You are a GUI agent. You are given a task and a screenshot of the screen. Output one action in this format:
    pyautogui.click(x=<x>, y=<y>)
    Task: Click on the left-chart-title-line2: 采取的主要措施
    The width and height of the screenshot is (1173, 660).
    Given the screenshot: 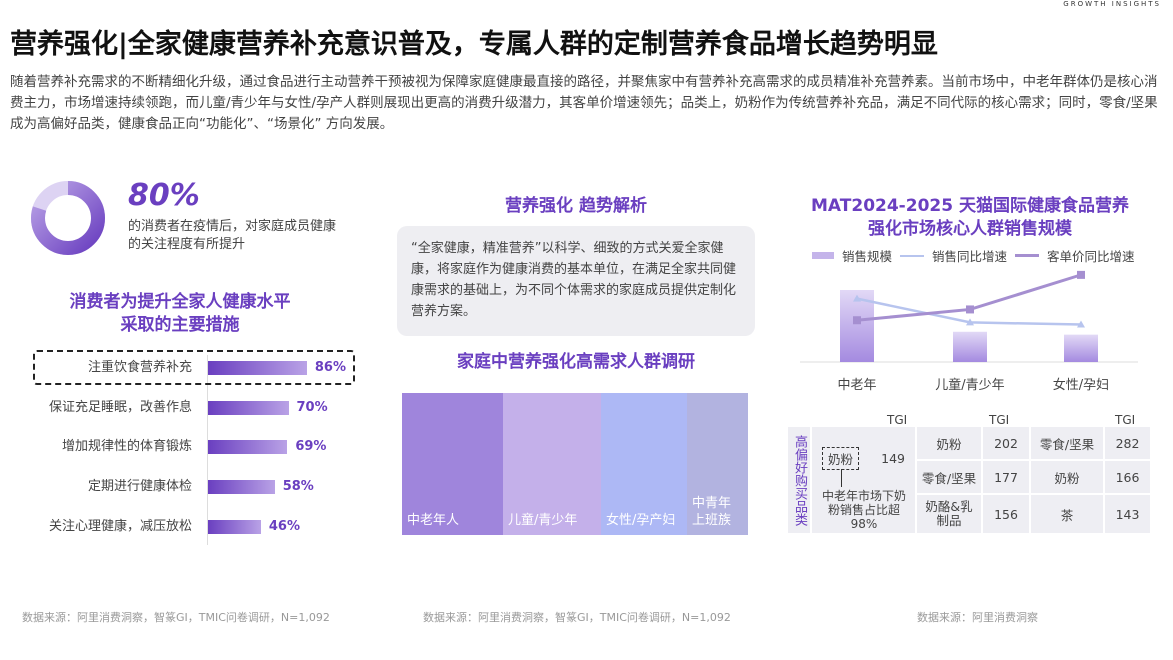 What is the action you would take?
    pyautogui.click(x=180, y=325)
    